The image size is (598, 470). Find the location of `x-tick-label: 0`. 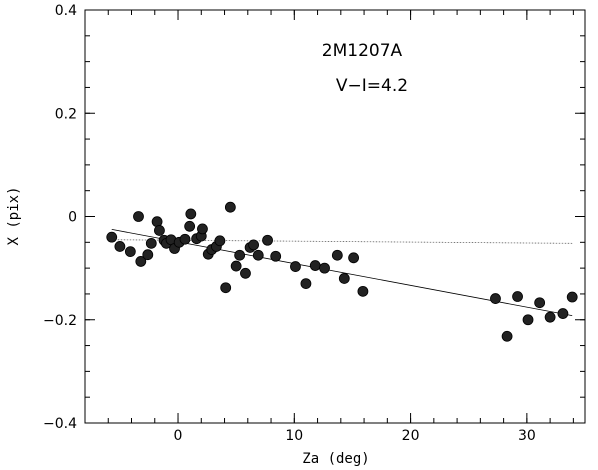

x-tick-label: 0 is located at coordinates (178, 436).